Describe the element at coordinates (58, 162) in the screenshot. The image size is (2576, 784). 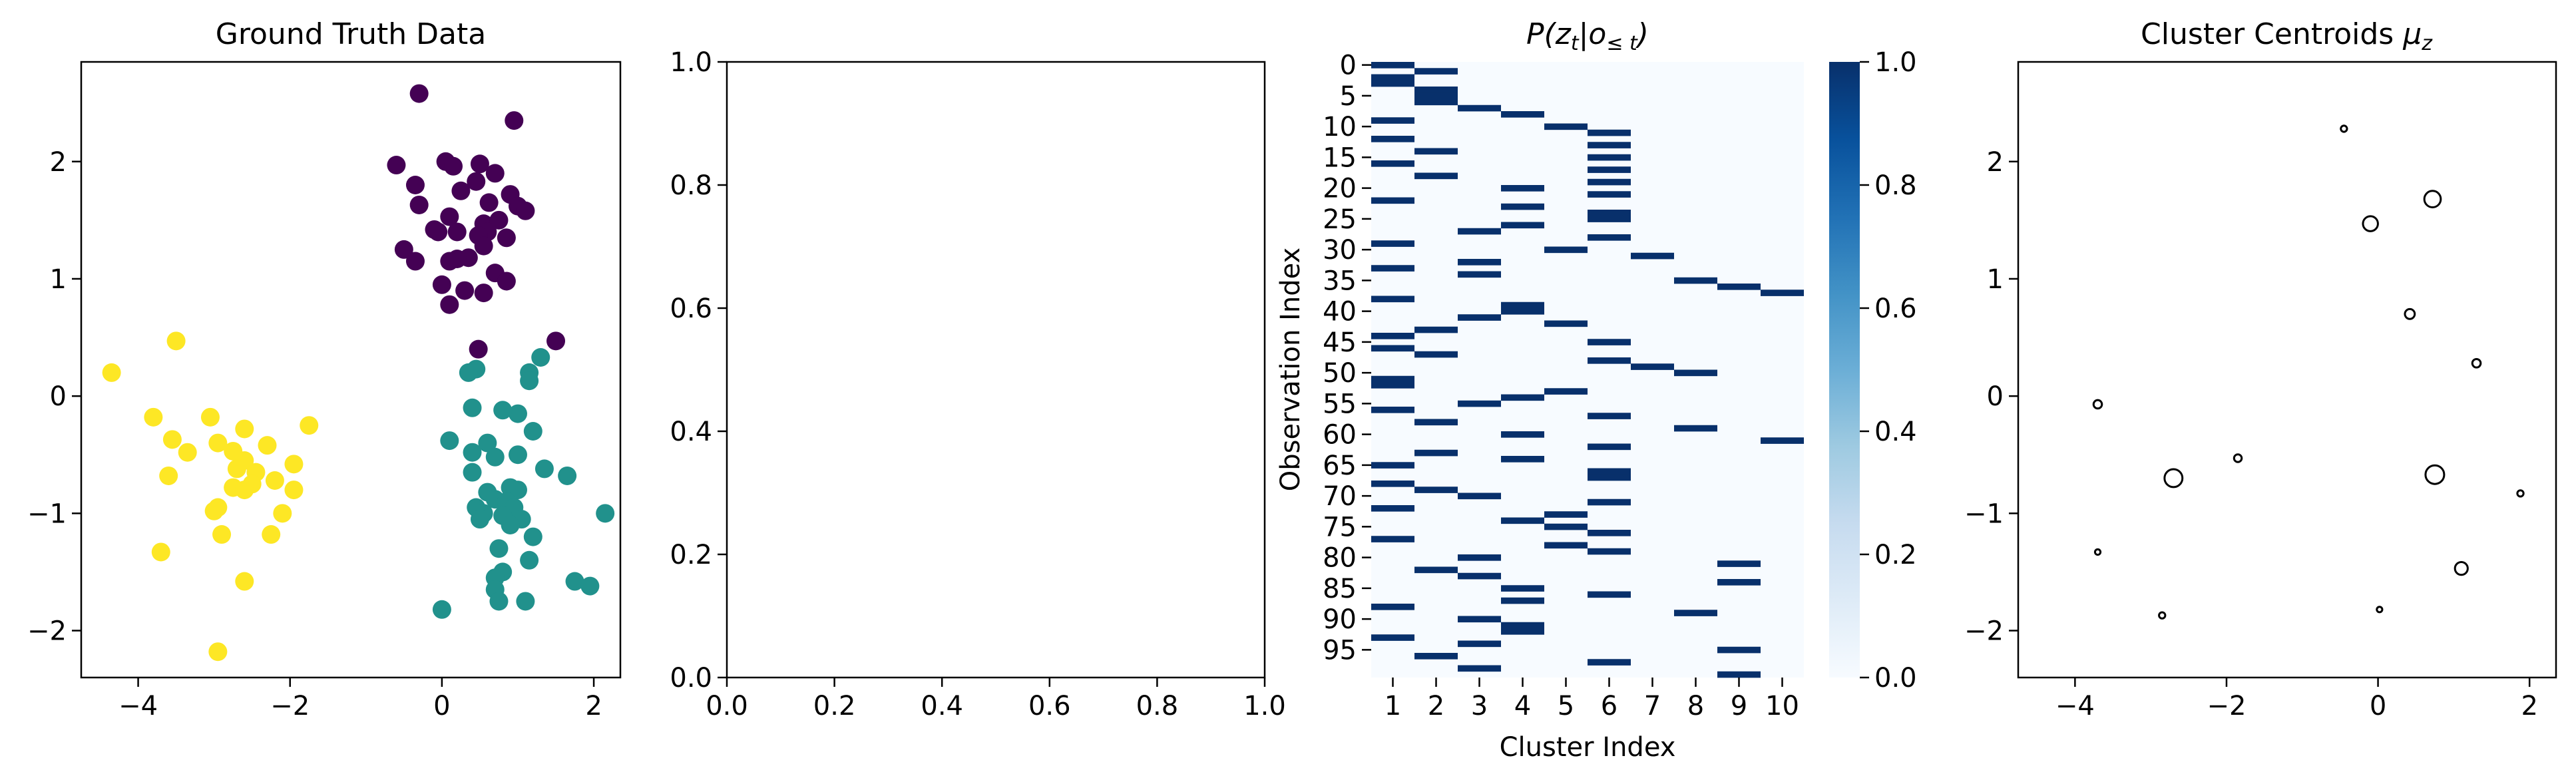
I see `ground-truth-ytick-label: 2` at that location.